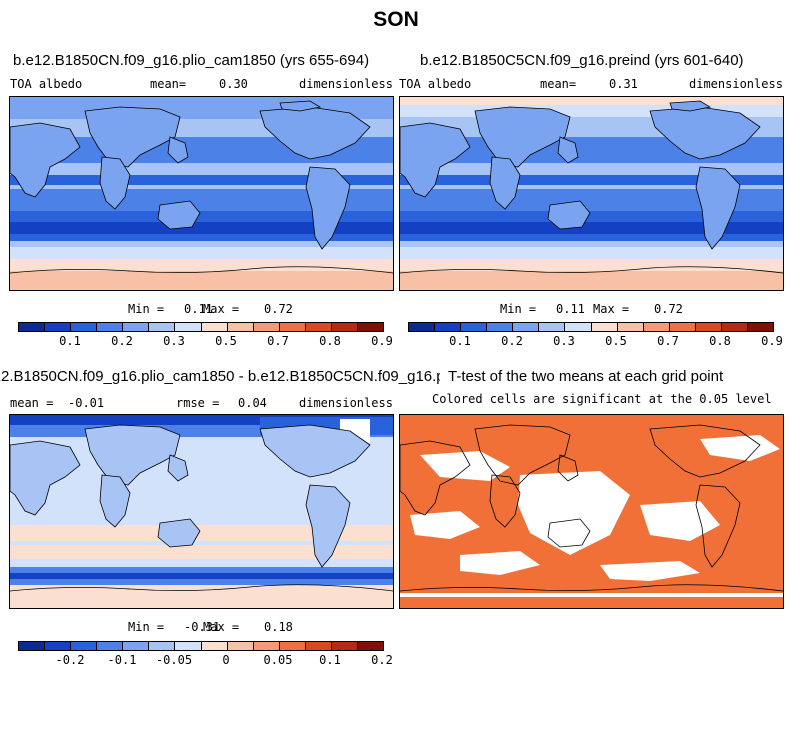  I want to click on colorbar-top-right, so click(591, 327).